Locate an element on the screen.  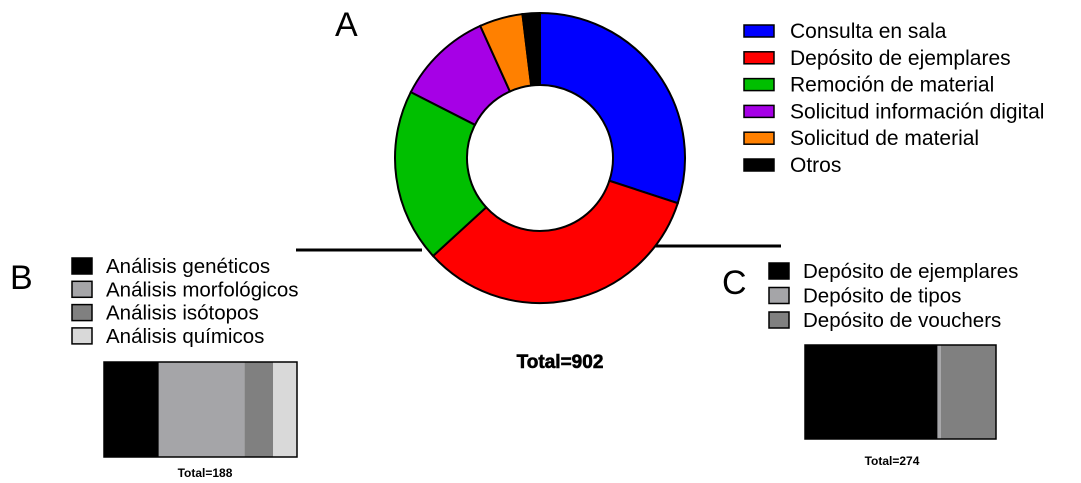
legend-label-solicitud-de-material: Solicitud de material is located at coordinates (884, 138).